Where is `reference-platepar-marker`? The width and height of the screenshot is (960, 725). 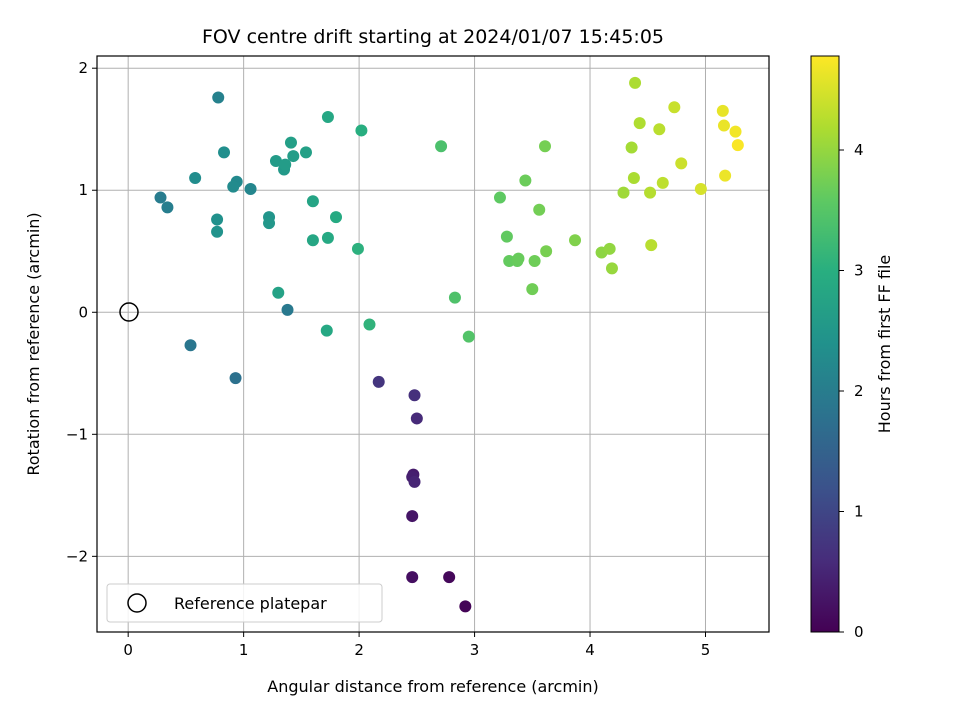
reference-platepar-marker is located at coordinates (129, 312).